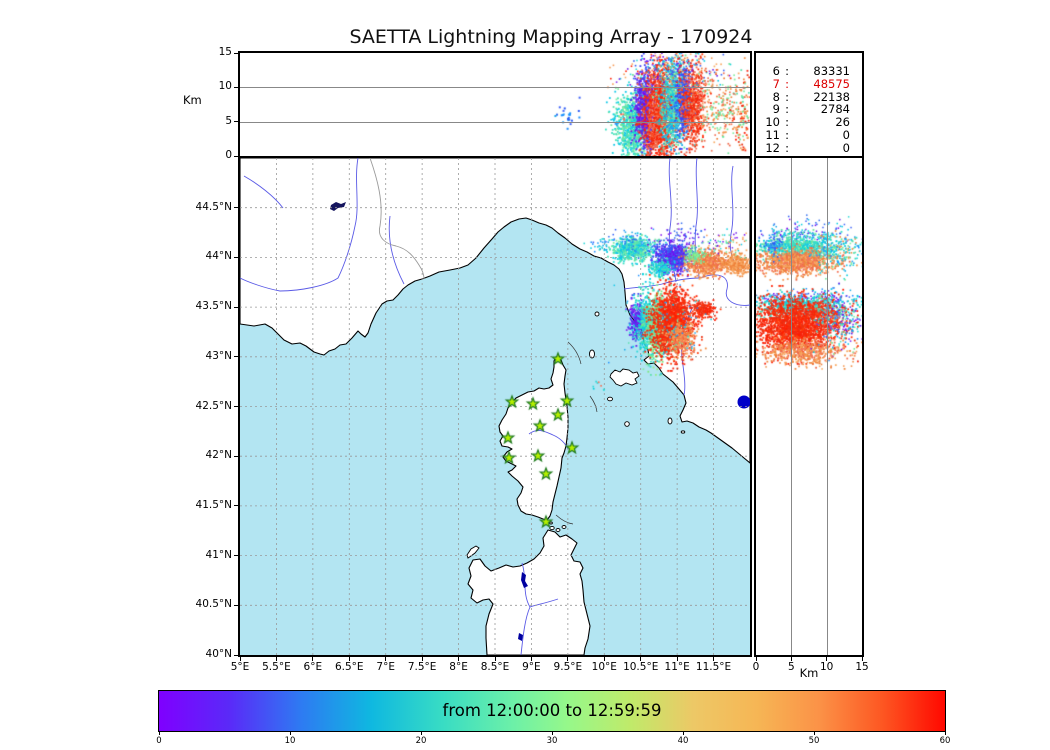 Image resolution: width=1050 pixels, height=750 pixels. I want to click on stats-level: 11, so click(772, 134).